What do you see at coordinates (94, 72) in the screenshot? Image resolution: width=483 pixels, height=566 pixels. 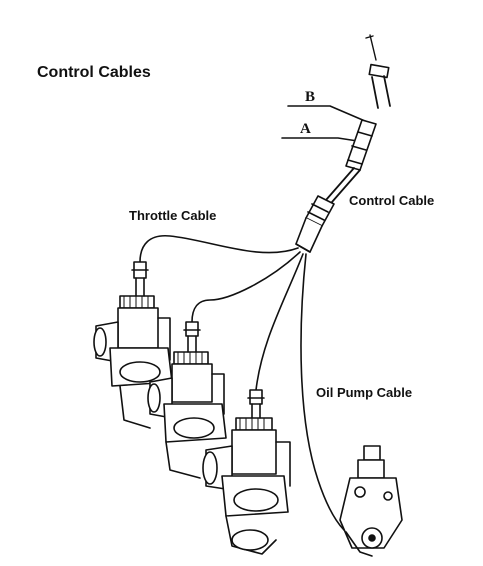 I see `diagram-title: Control Cables` at bounding box center [94, 72].